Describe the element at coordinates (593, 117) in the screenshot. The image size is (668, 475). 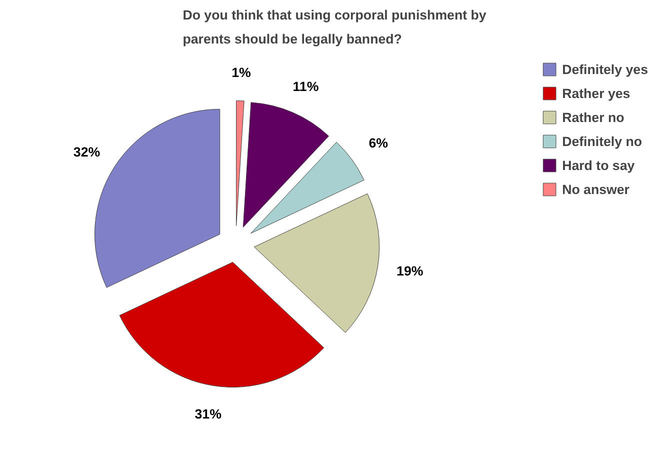
I see `legend-label: Rather no` at that location.